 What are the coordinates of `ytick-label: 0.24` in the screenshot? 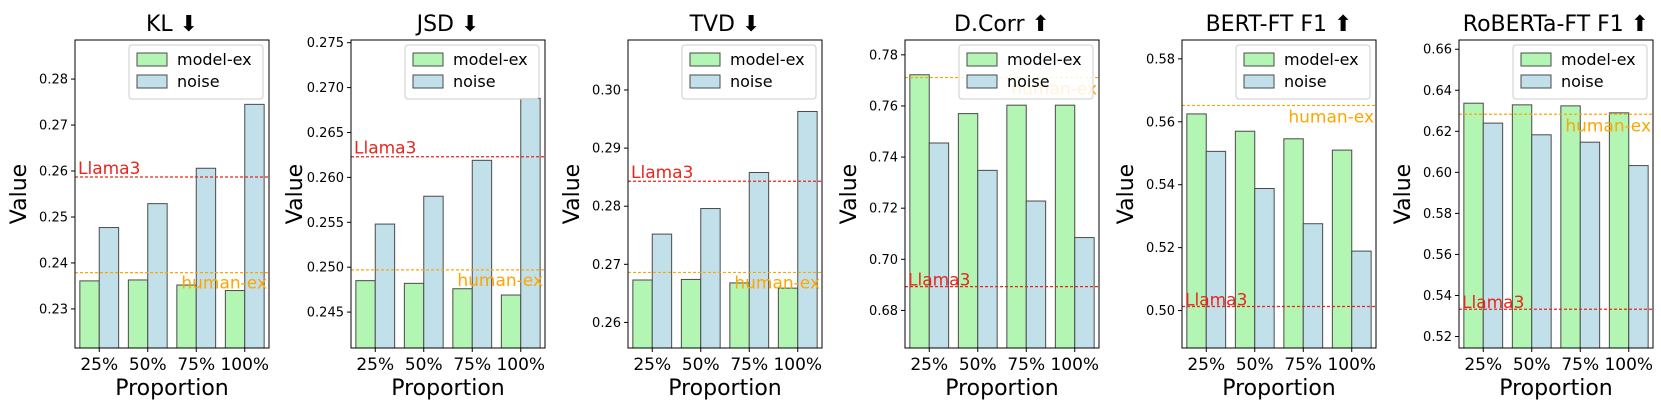 It's located at (53, 263).